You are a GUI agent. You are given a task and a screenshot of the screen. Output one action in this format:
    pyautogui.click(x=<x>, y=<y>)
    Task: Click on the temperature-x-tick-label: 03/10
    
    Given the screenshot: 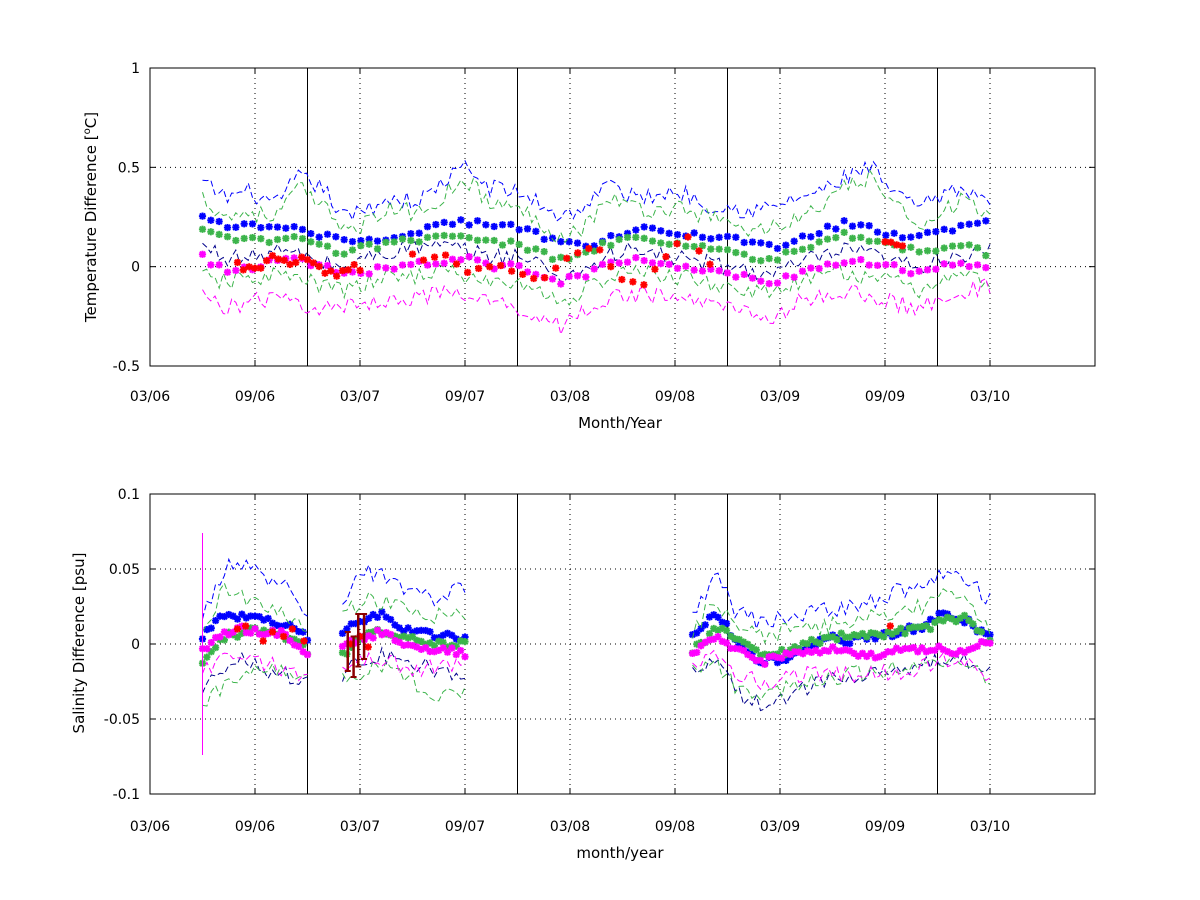 What is the action you would take?
    pyautogui.click(x=990, y=397)
    